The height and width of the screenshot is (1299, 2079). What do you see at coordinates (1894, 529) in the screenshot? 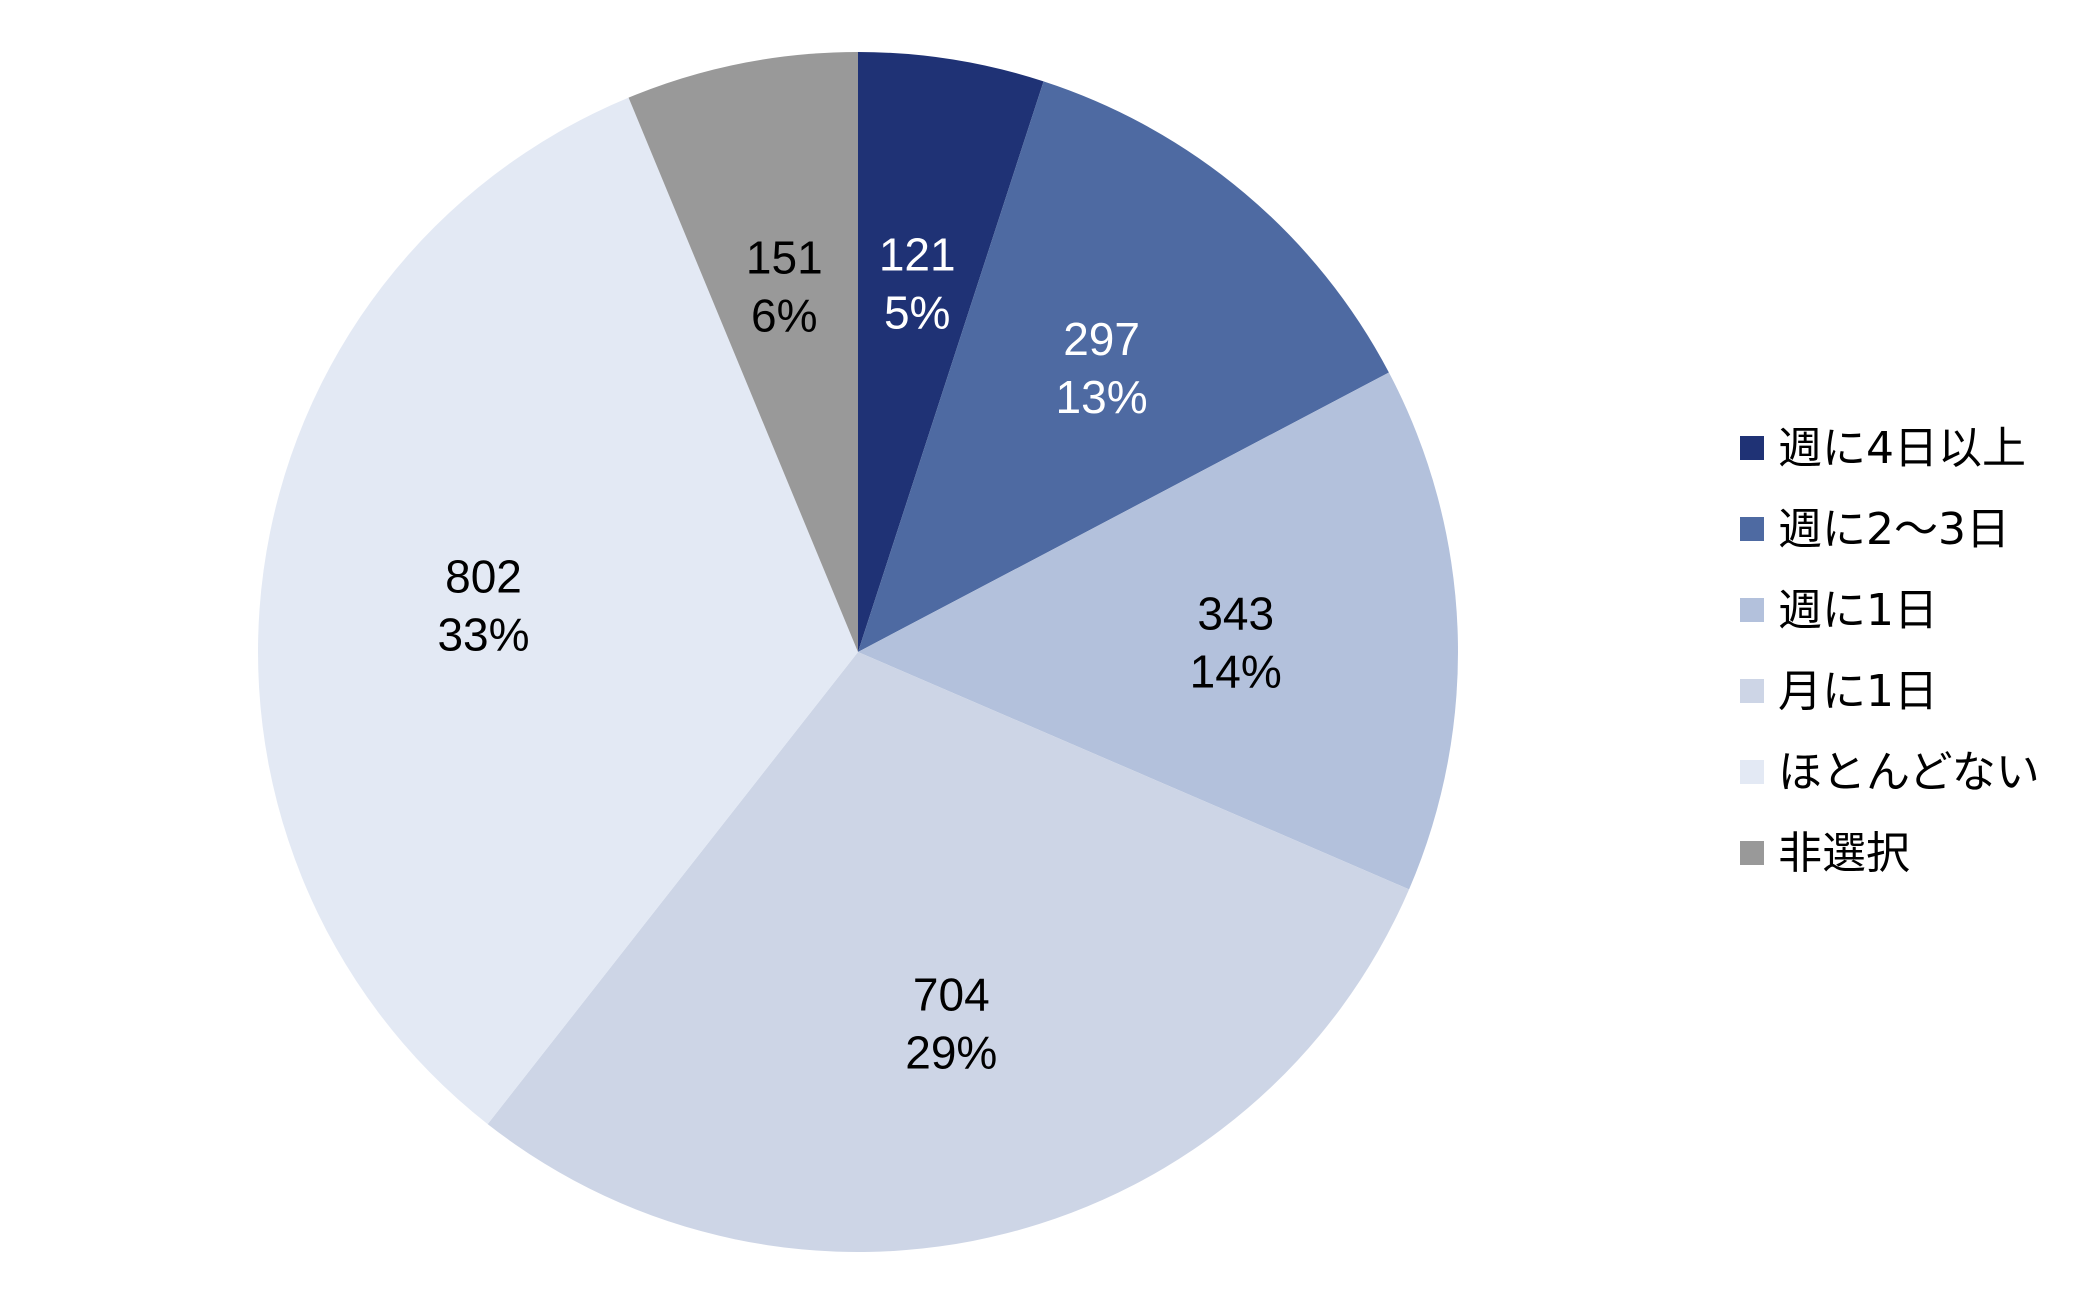
I see `legend-label: 週に2～3日` at bounding box center [1894, 529].